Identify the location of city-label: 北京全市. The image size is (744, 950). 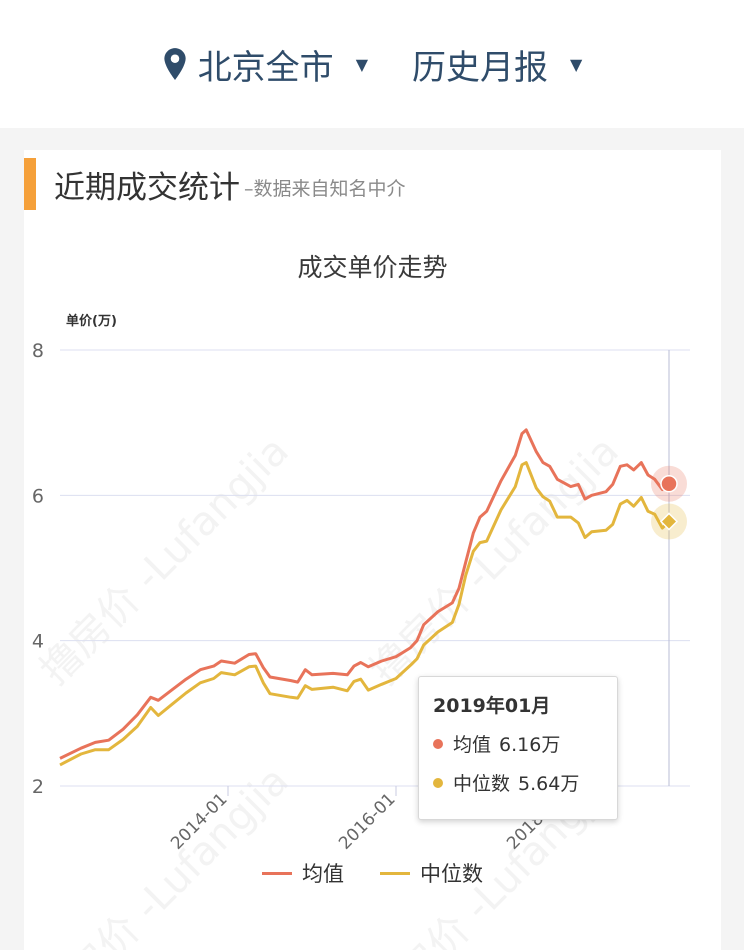
(265, 67).